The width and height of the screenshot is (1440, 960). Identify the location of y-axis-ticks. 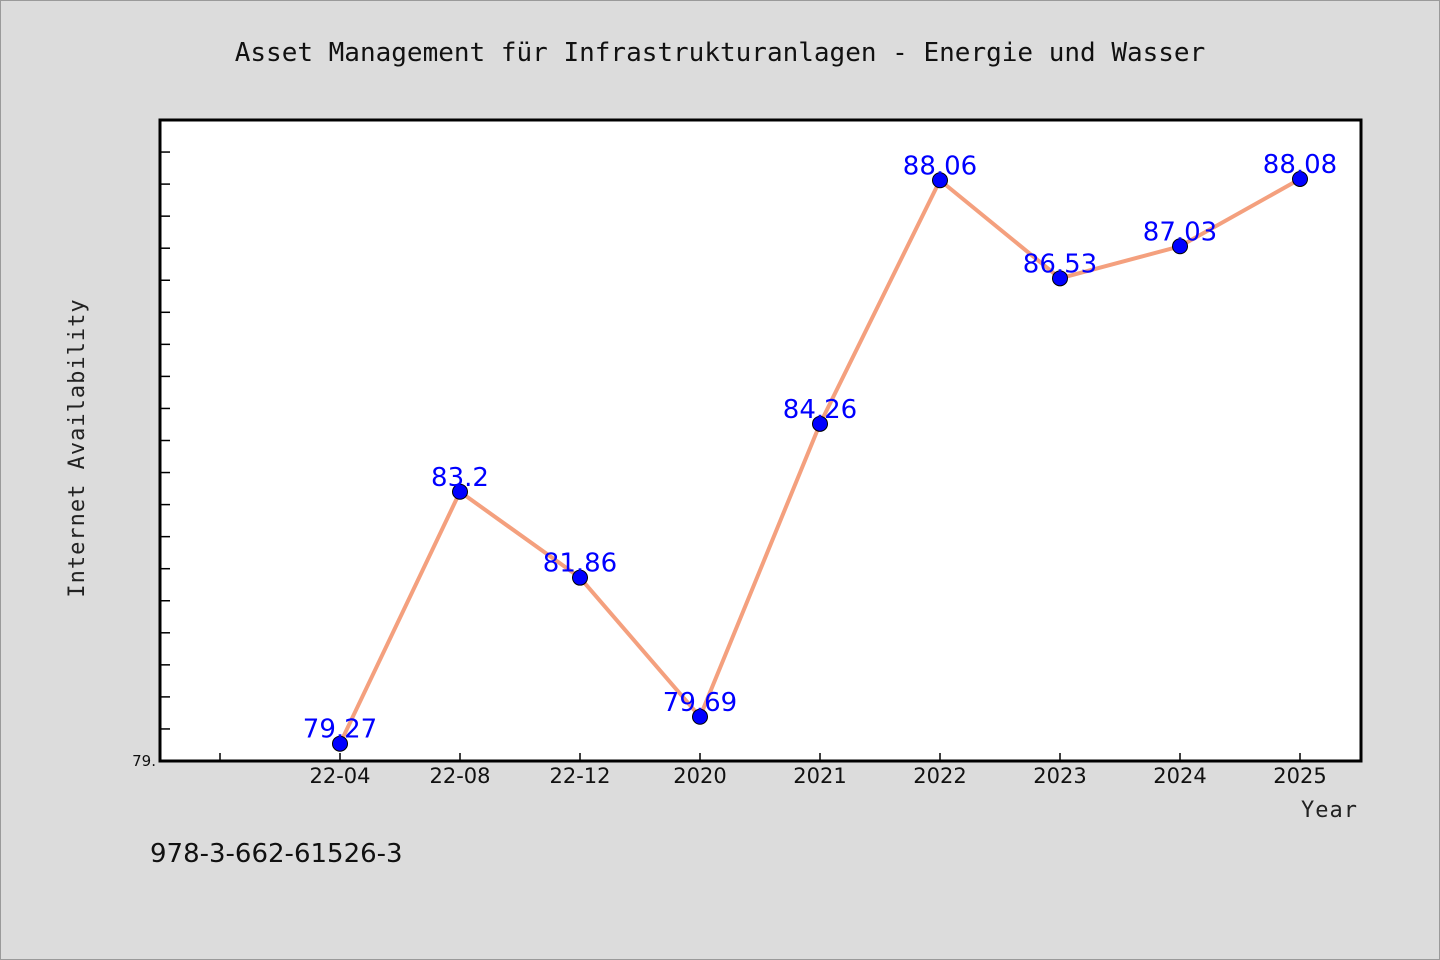
(165, 440).